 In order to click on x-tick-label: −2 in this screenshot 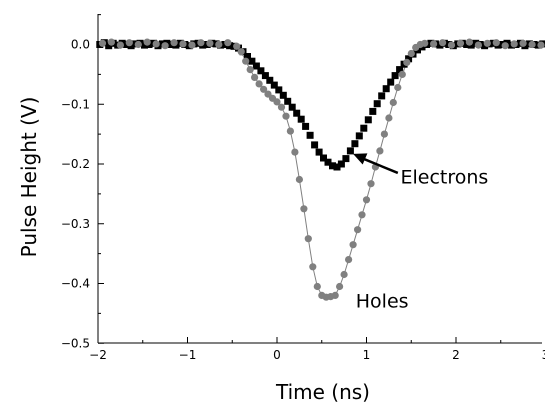, I will do `click(98, 355)`.